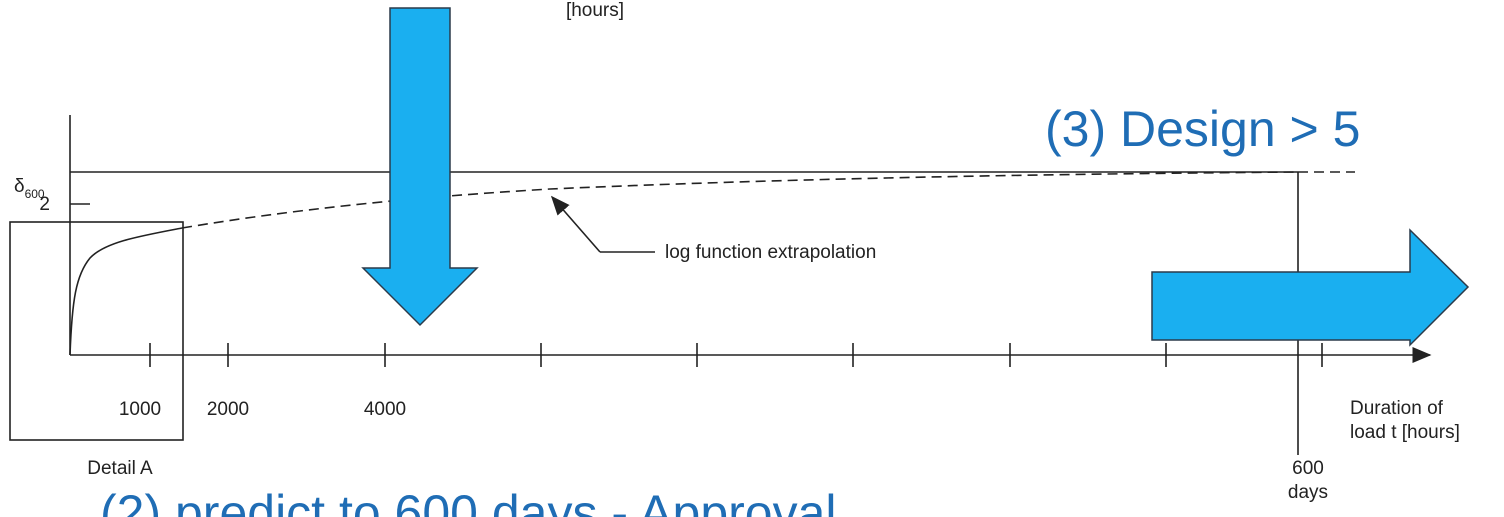 The height and width of the screenshot is (517, 1504). Describe the element at coordinates (468, 501) in the screenshot. I see `footer-text: (2) predict to 600 days - Approval` at that location.